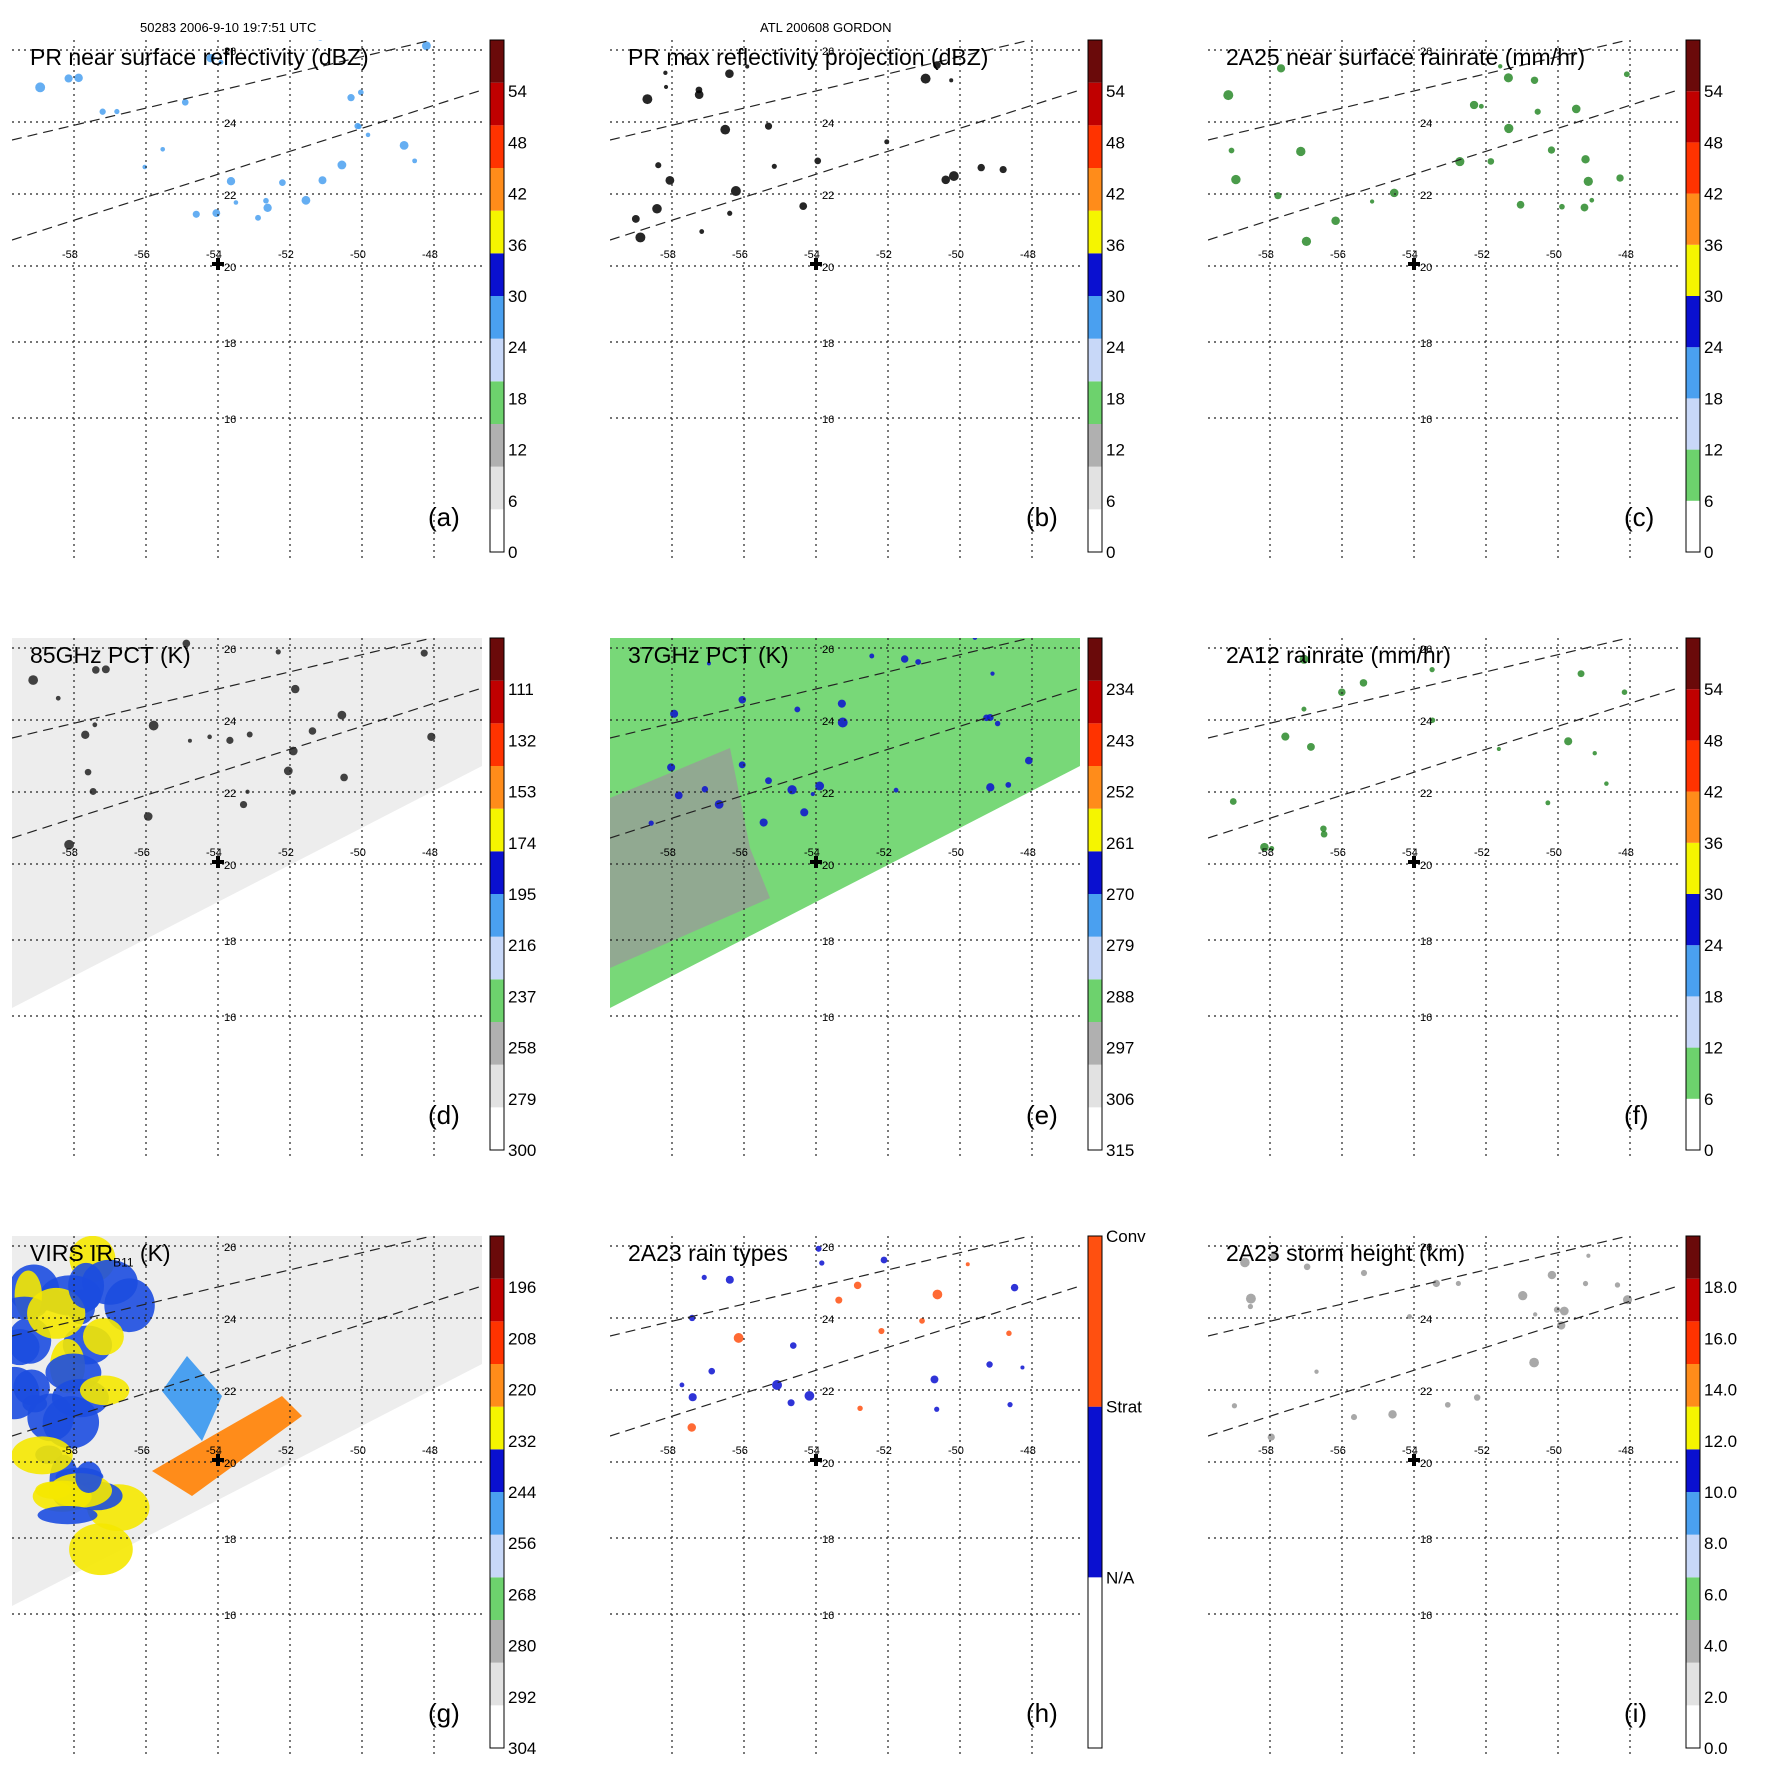 This screenshot has height=1776, width=1771. What do you see at coordinates (845, 1496) in the screenshot?
I see `map-area: -58 -56 -54 -52 -50 -48 26 24 22 20 18 16` at bounding box center [845, 1496].